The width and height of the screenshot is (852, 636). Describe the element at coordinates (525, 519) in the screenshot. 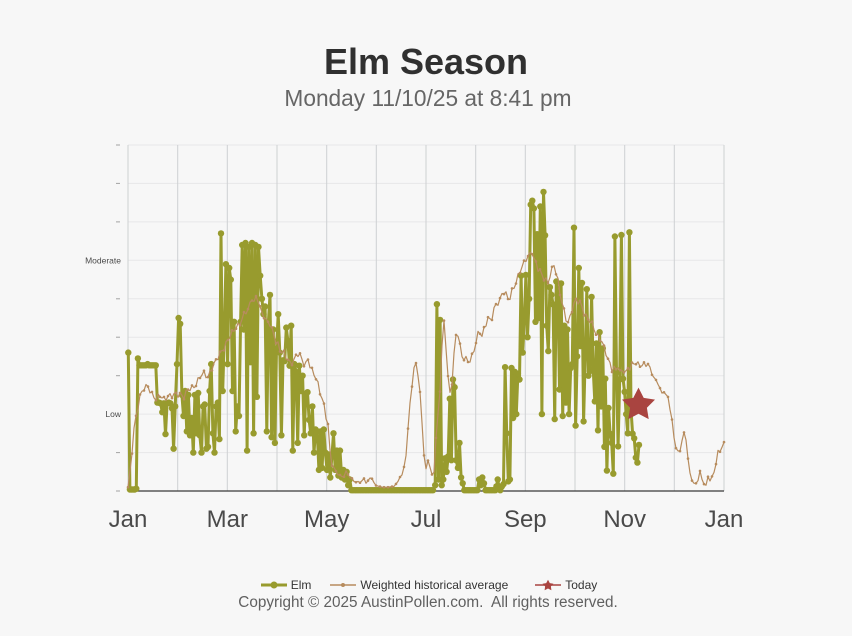

I see `svg-text: Sep` at that location.